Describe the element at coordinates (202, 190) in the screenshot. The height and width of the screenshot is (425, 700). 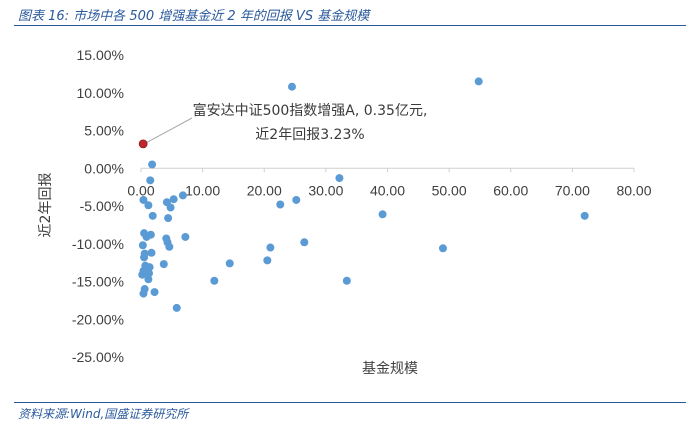
I see `x-tick-label: 10.00` at that location.